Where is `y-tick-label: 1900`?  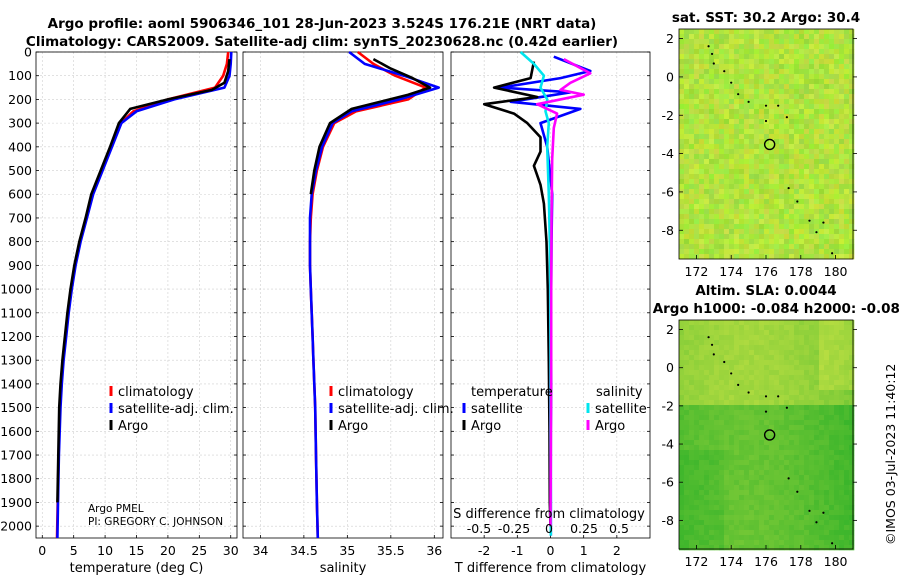
y-tick-label: 1900 is located at coordinates (16, 502).